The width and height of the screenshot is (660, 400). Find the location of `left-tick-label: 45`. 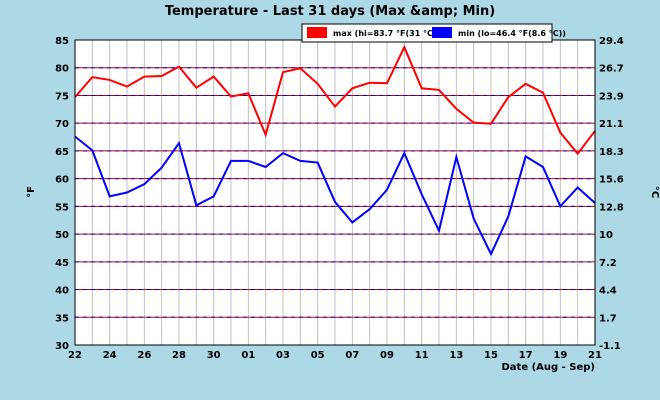

left-tick-label: 45 is located at coordinates (62, 263).